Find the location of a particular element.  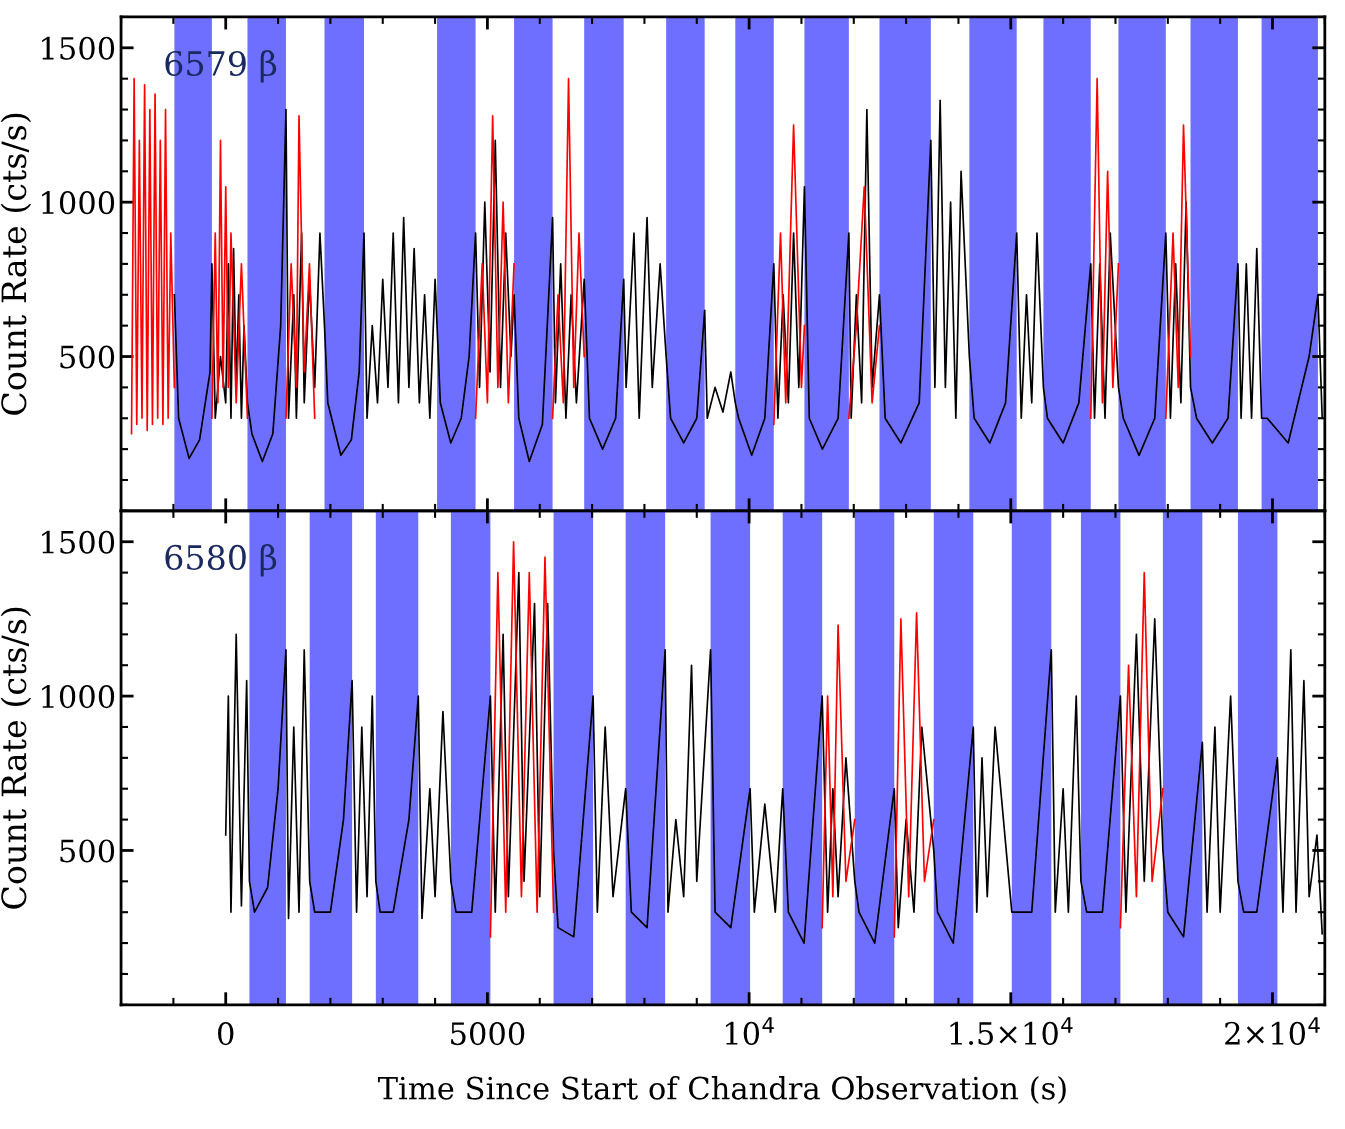

annotation: 6580 β is located at coordinates (221, 560).